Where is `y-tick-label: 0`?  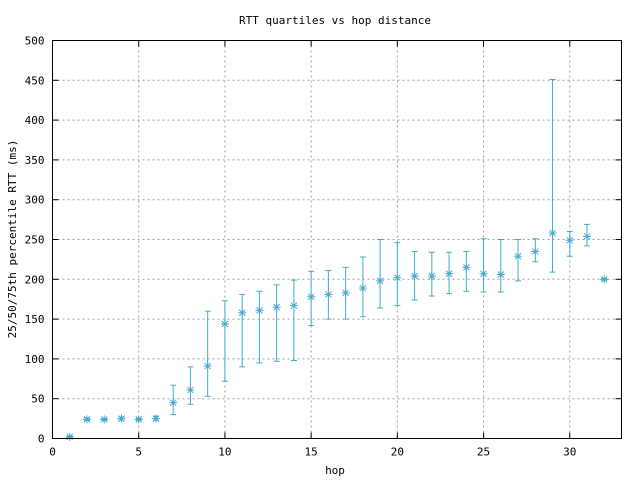 y-tick-label: 0 is located at coordinates (41, 439).